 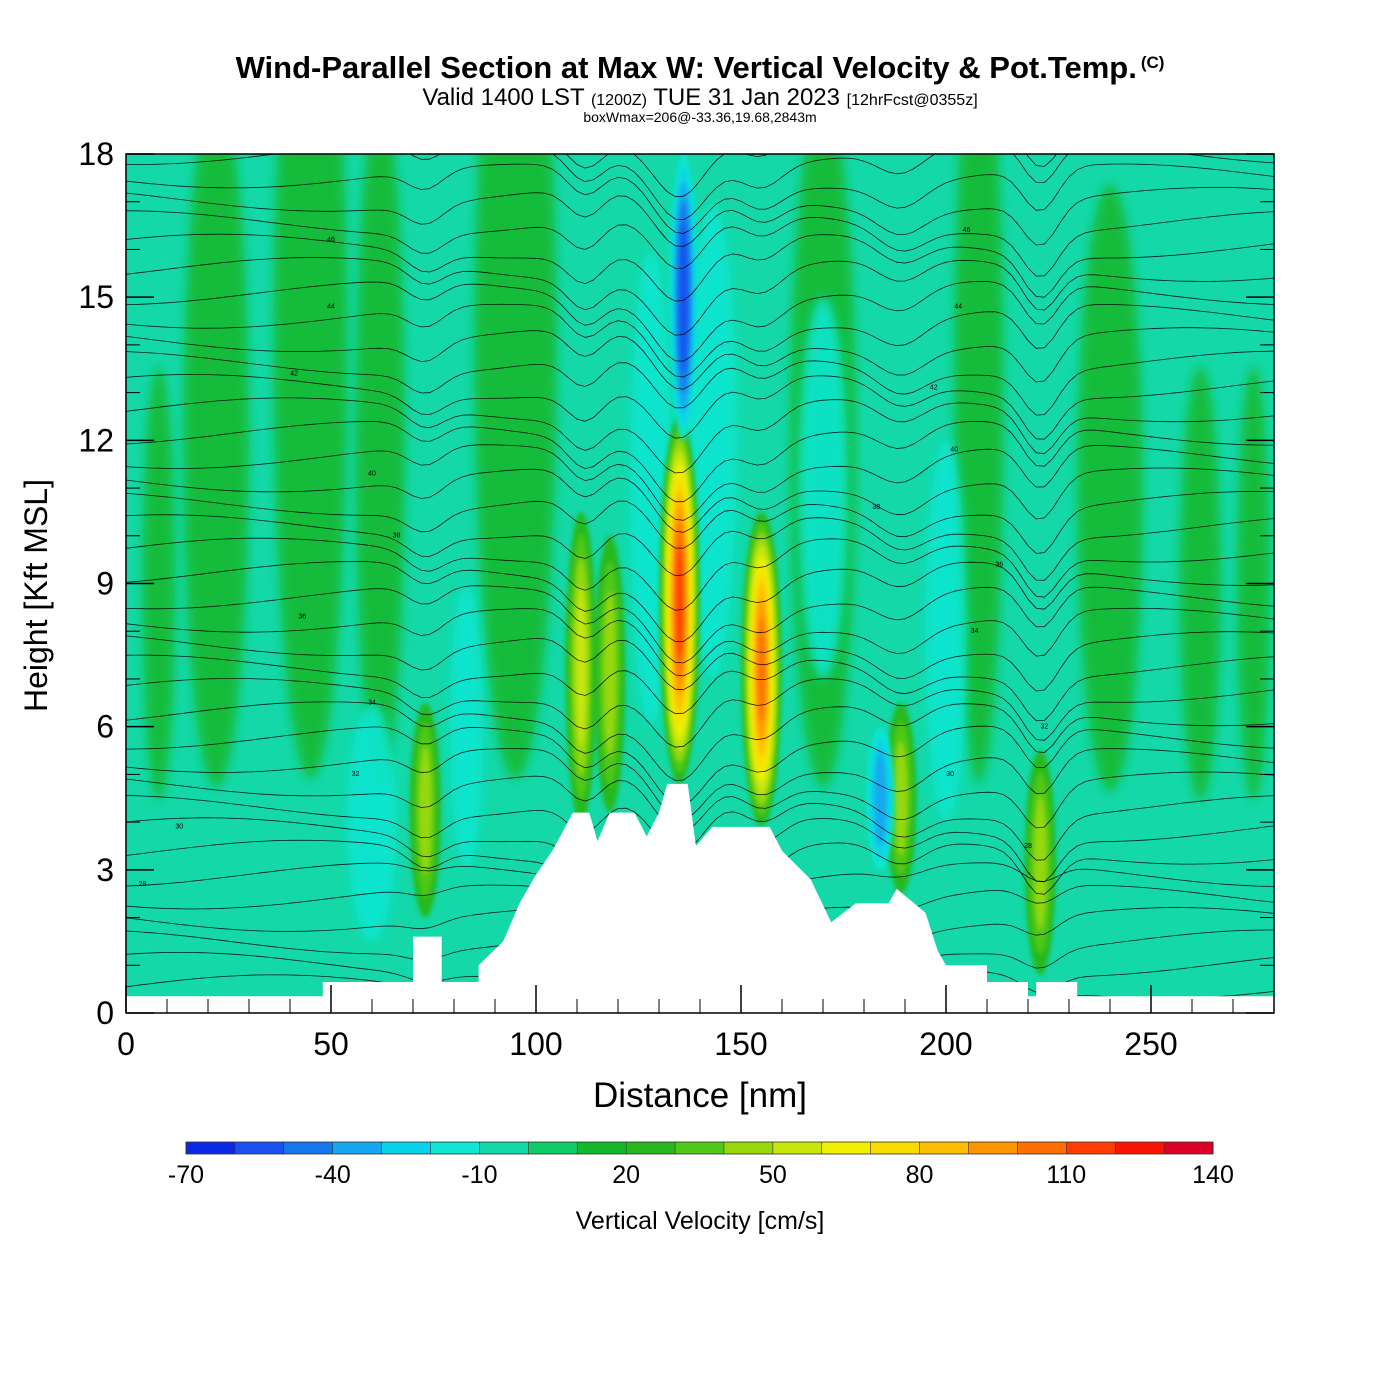 I want to click on valid-date: TUE 31 Jan 2023, so click(x=746, y=97).